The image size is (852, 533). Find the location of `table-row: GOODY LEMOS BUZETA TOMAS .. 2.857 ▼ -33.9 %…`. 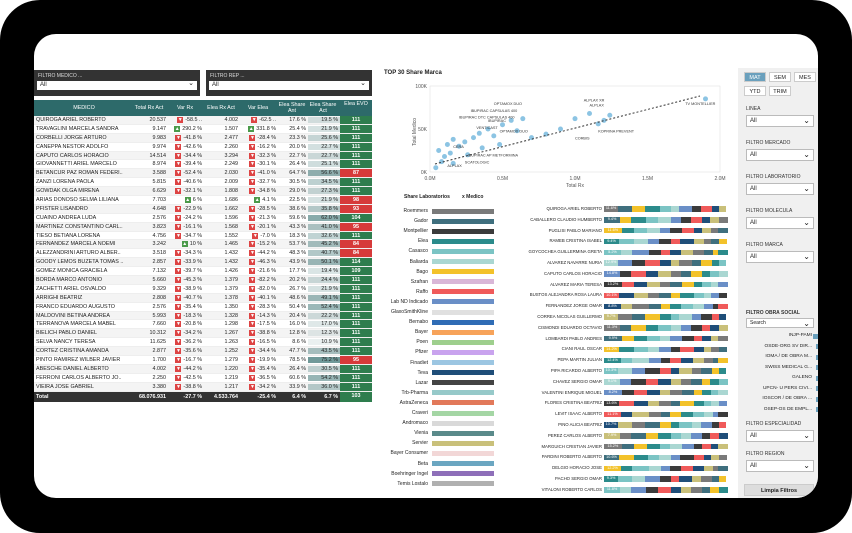

table-row: GOODY LEMOS BUZETA TOMAS .. 2.857 ▼ -33.9 %… is located at coordinates (203, 263).